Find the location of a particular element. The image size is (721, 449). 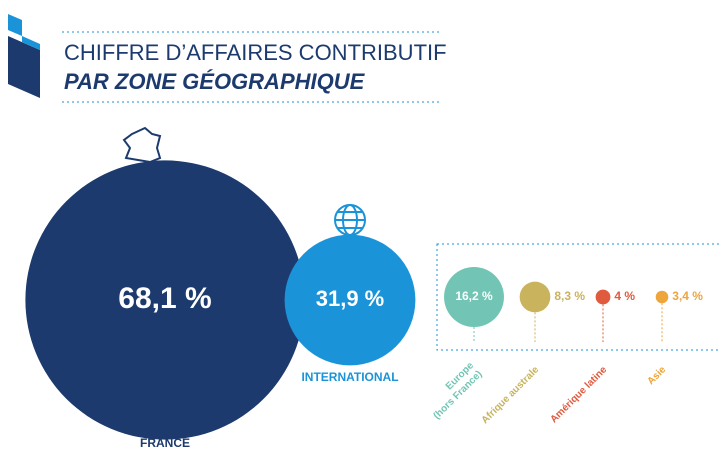

value-label: 16,2 % is located at coordinates (474, 296).